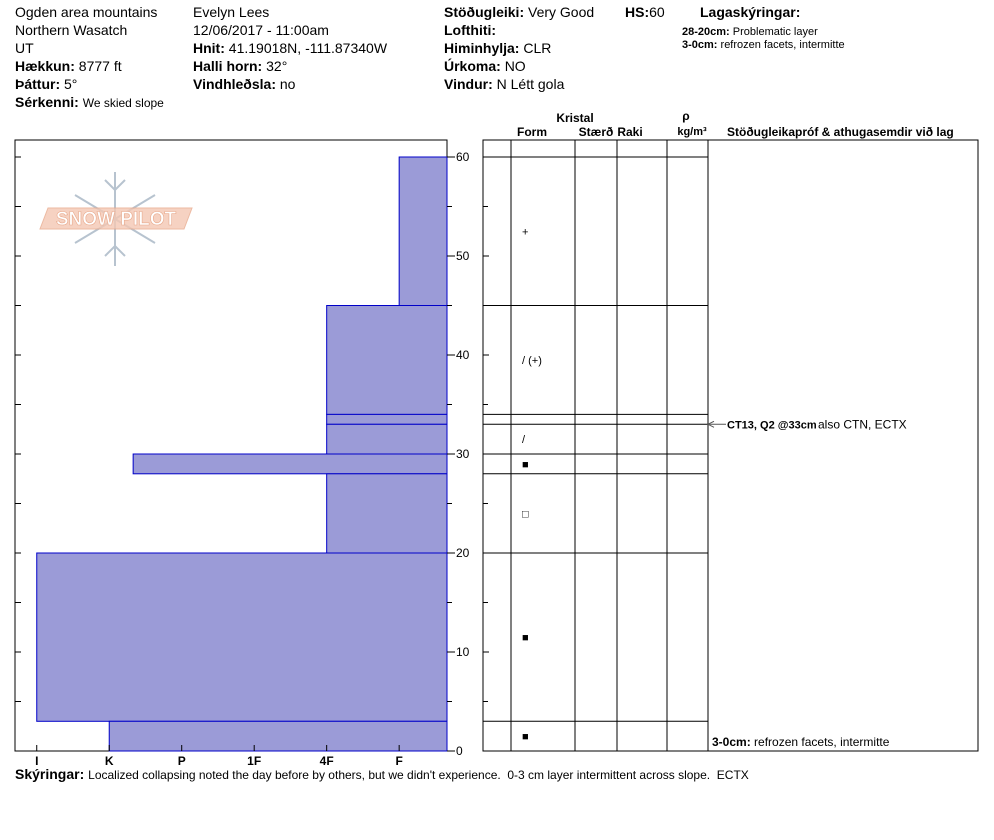  What do you see at coordinates (463, 553) in the screenshot?
I see `depth-label: 20` at bounding box center [463, 553].